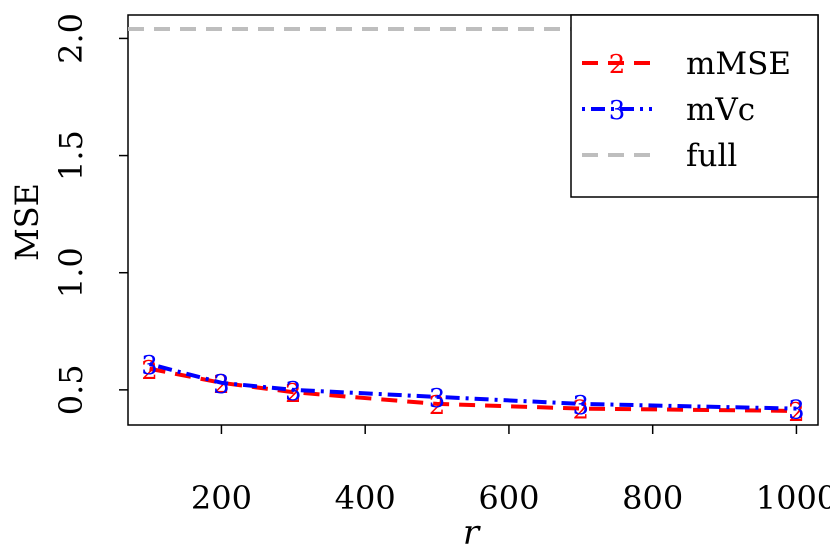 The image size is (830, 554). I want to click on y-tick-label: 1.0, so click(71, 272).